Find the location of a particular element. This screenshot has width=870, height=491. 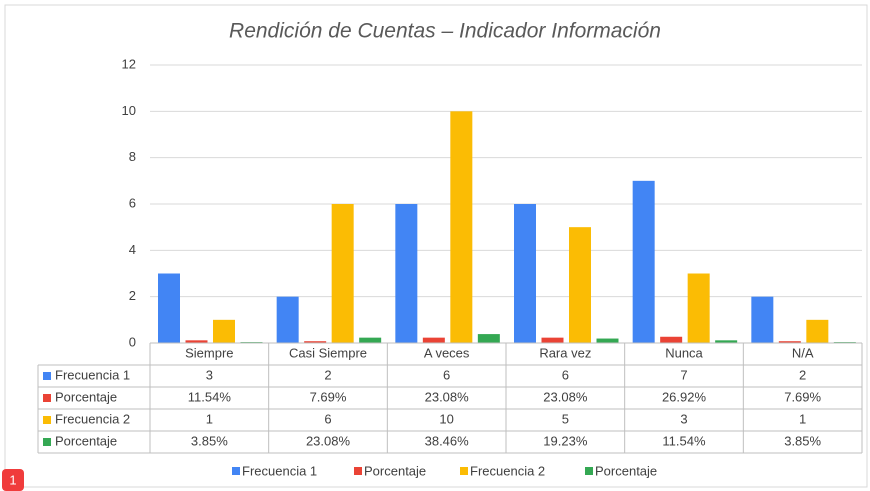

y-tick-label: 2 is located at coordinates (132, 295).